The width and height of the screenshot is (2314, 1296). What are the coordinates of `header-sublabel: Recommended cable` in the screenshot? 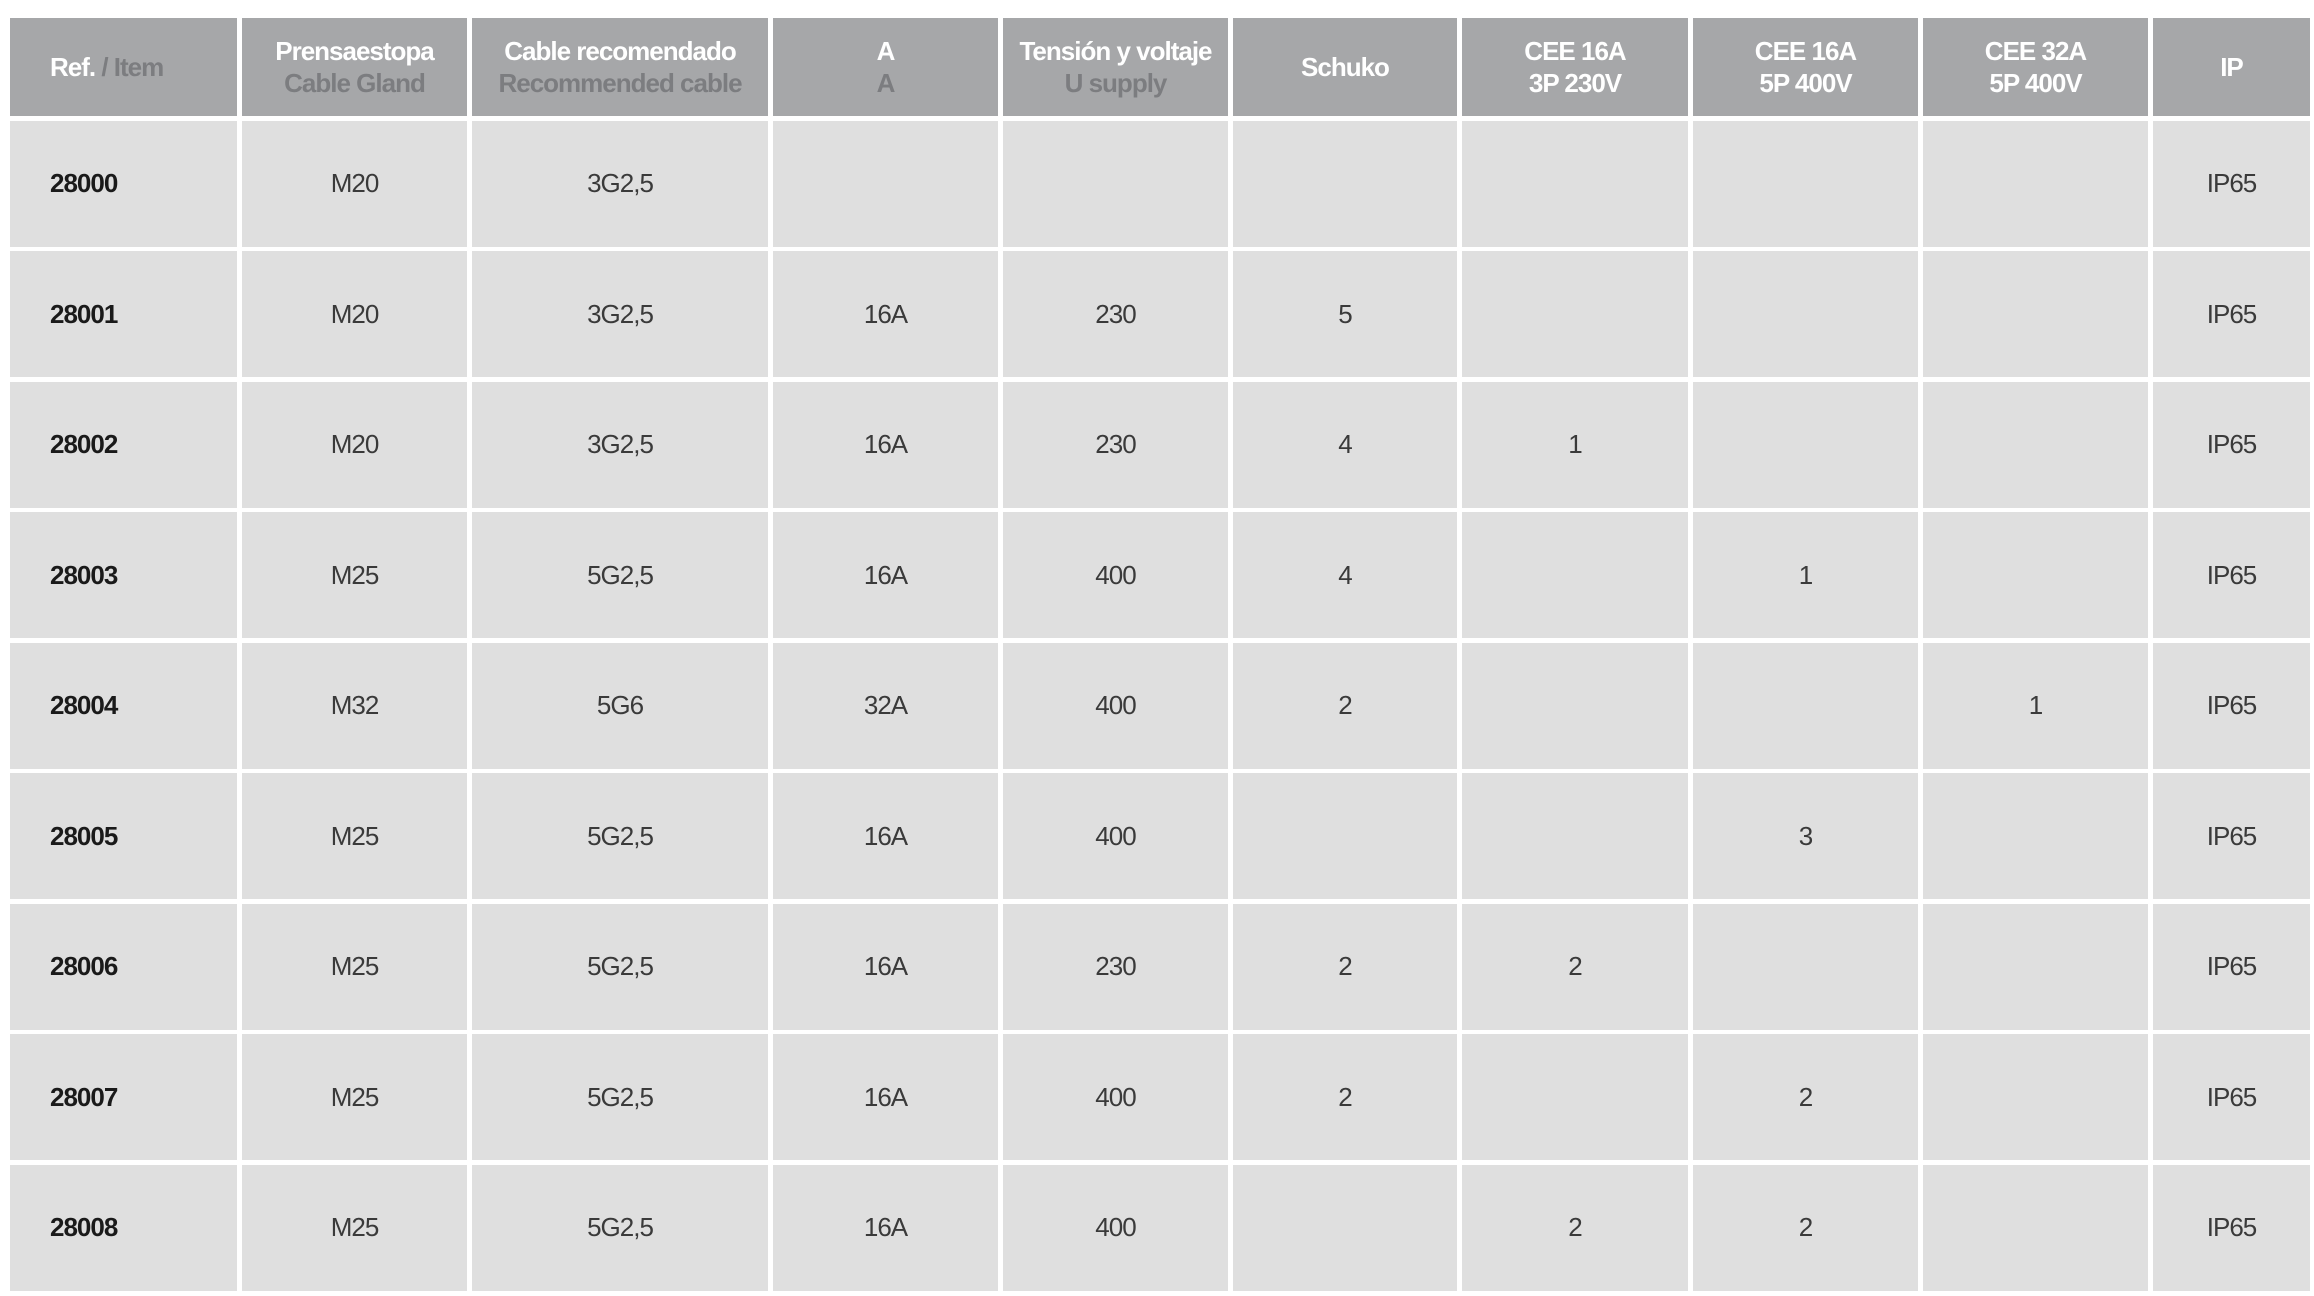 It's located at (620, 83).